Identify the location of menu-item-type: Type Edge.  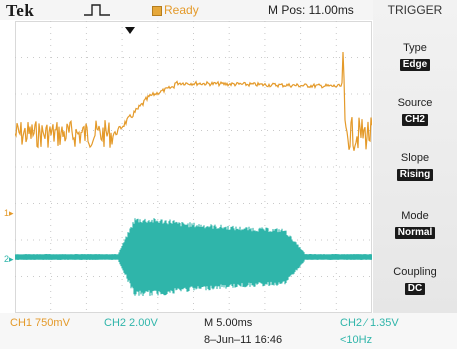
(415, 64).